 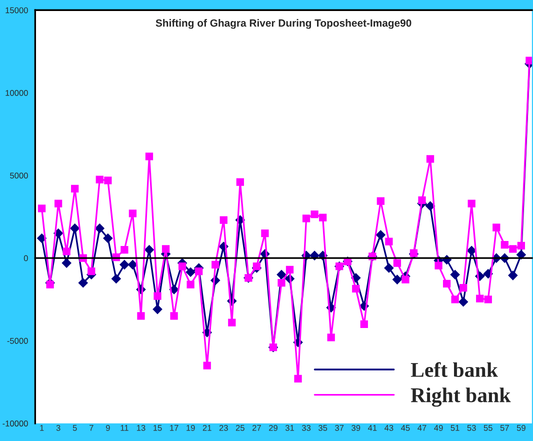 What do you see at coordinates (190, 427) in the screenshot?
I see `x-tick-label: 19` at bounding box center [190, 427].